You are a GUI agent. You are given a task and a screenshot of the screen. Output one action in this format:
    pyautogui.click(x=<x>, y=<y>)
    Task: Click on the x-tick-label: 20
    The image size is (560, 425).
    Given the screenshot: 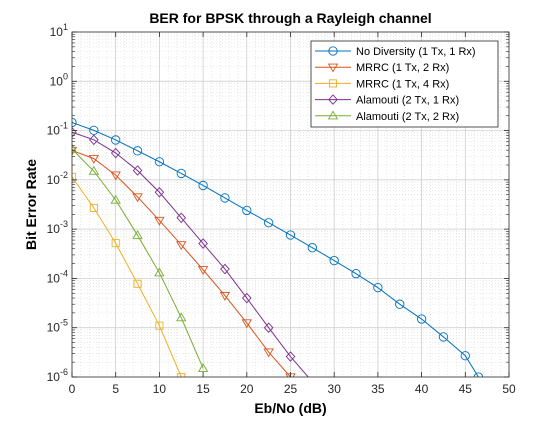 What is the action you would take?
    pyautogui.click(x=247, y=389)
    